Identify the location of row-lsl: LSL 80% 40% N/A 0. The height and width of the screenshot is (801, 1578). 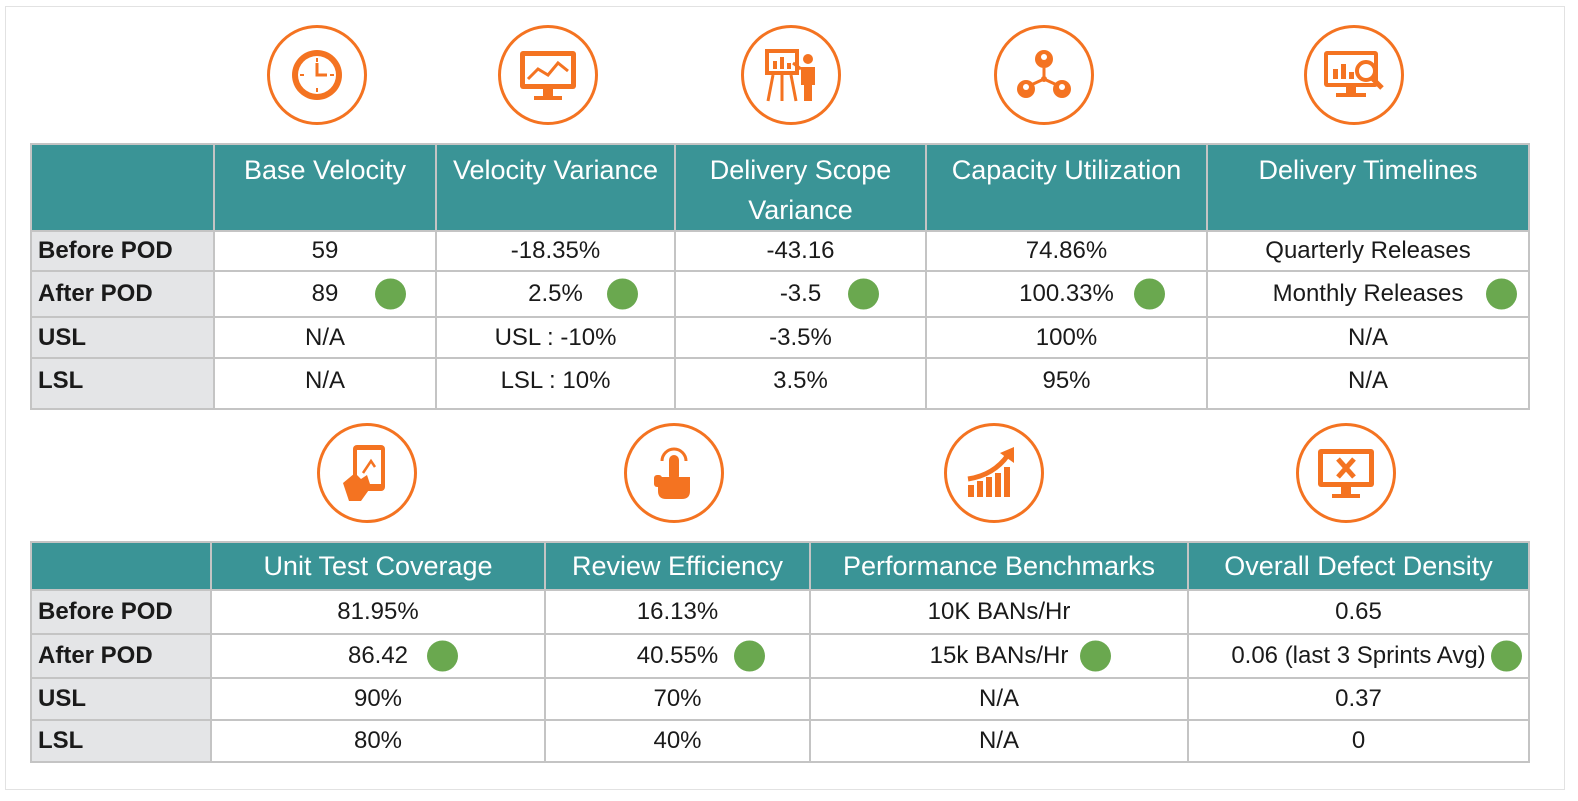
(780, 741).